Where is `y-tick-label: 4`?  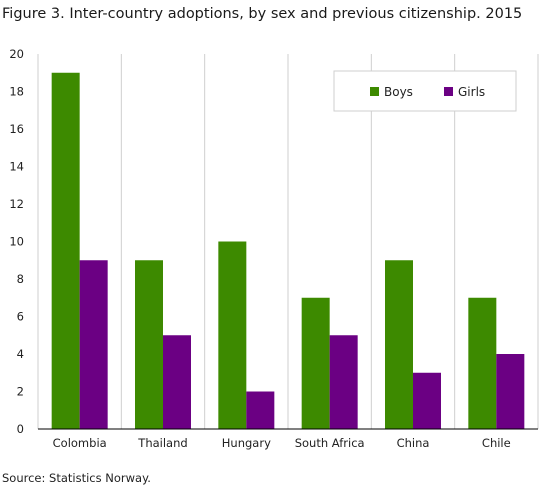
y-tick-label: 4 is located at coordinates (20, 354).